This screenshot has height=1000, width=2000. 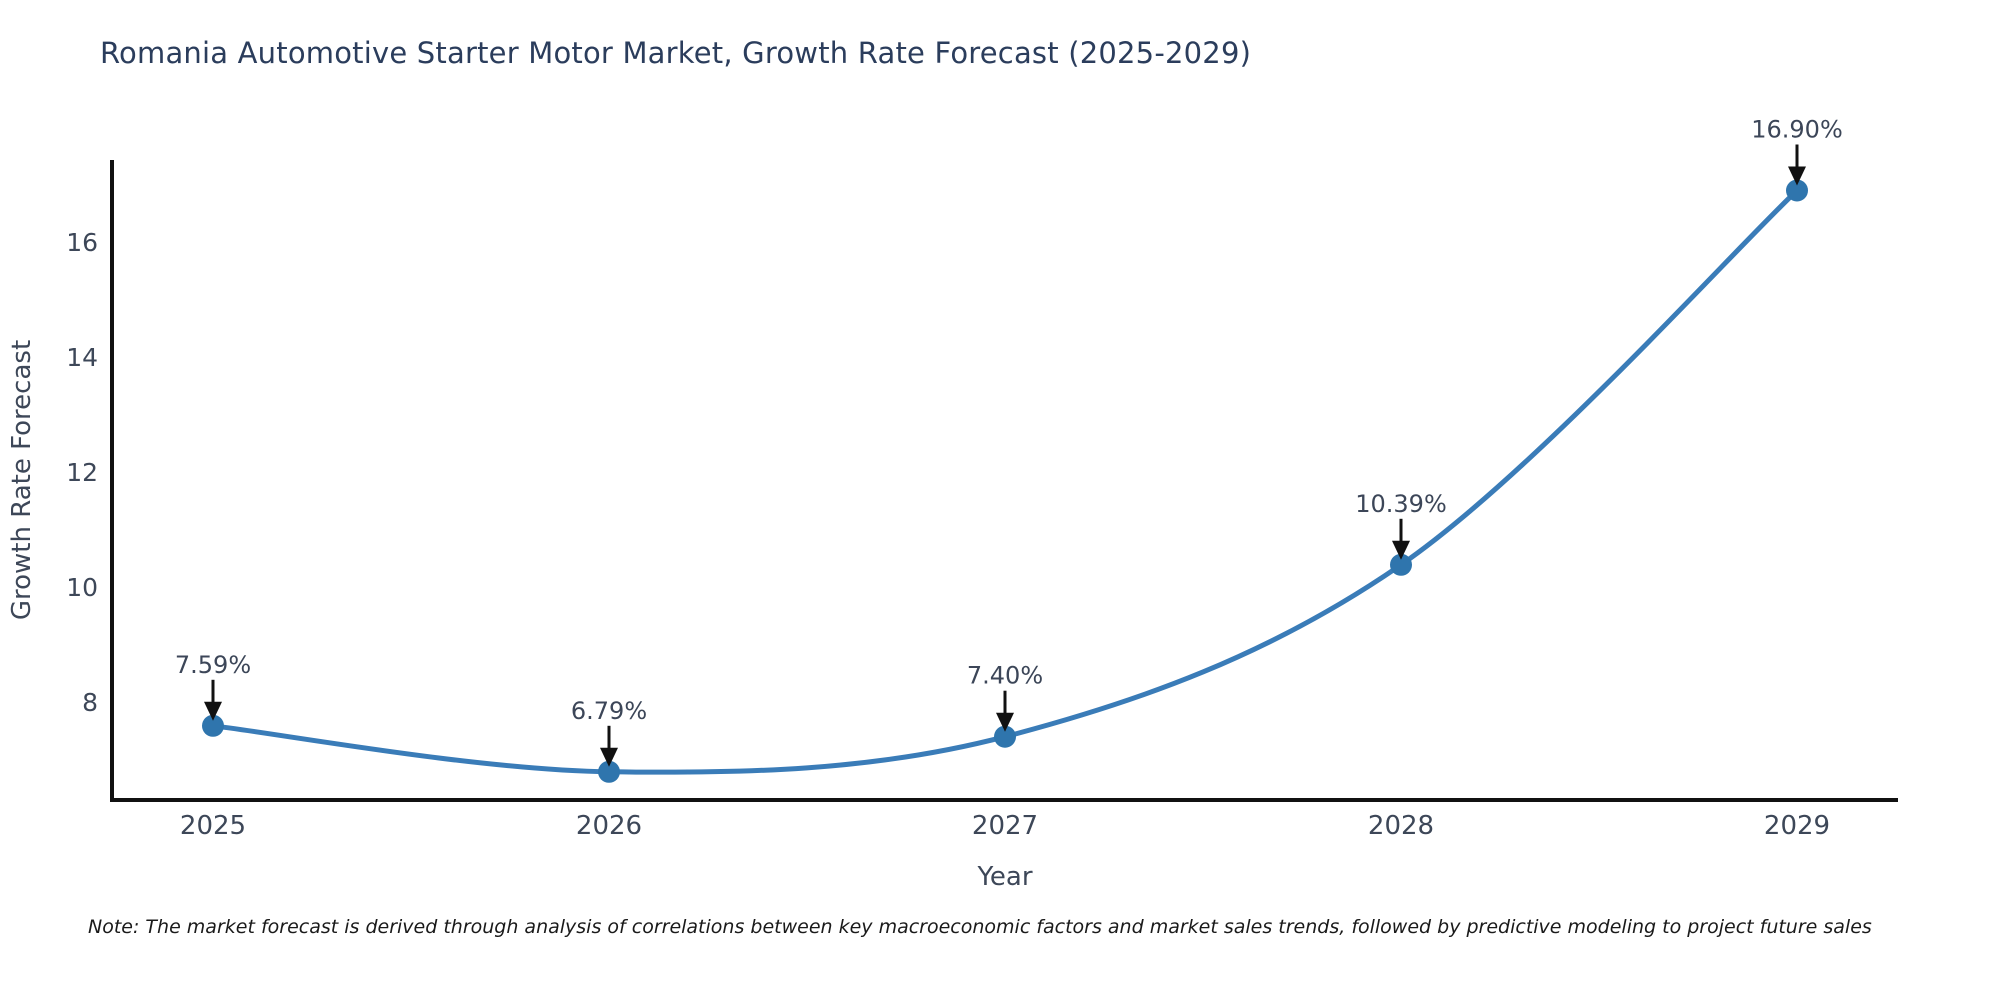 What do you see at coordinates (609, 711) in the screenshot?
I see `annotation-label: 6.79%` at bounding box center [609, 711].